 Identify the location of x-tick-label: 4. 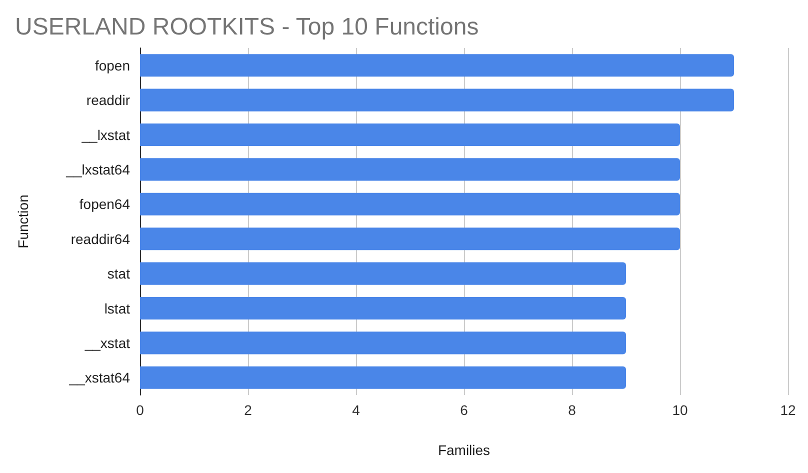
(356, 410).